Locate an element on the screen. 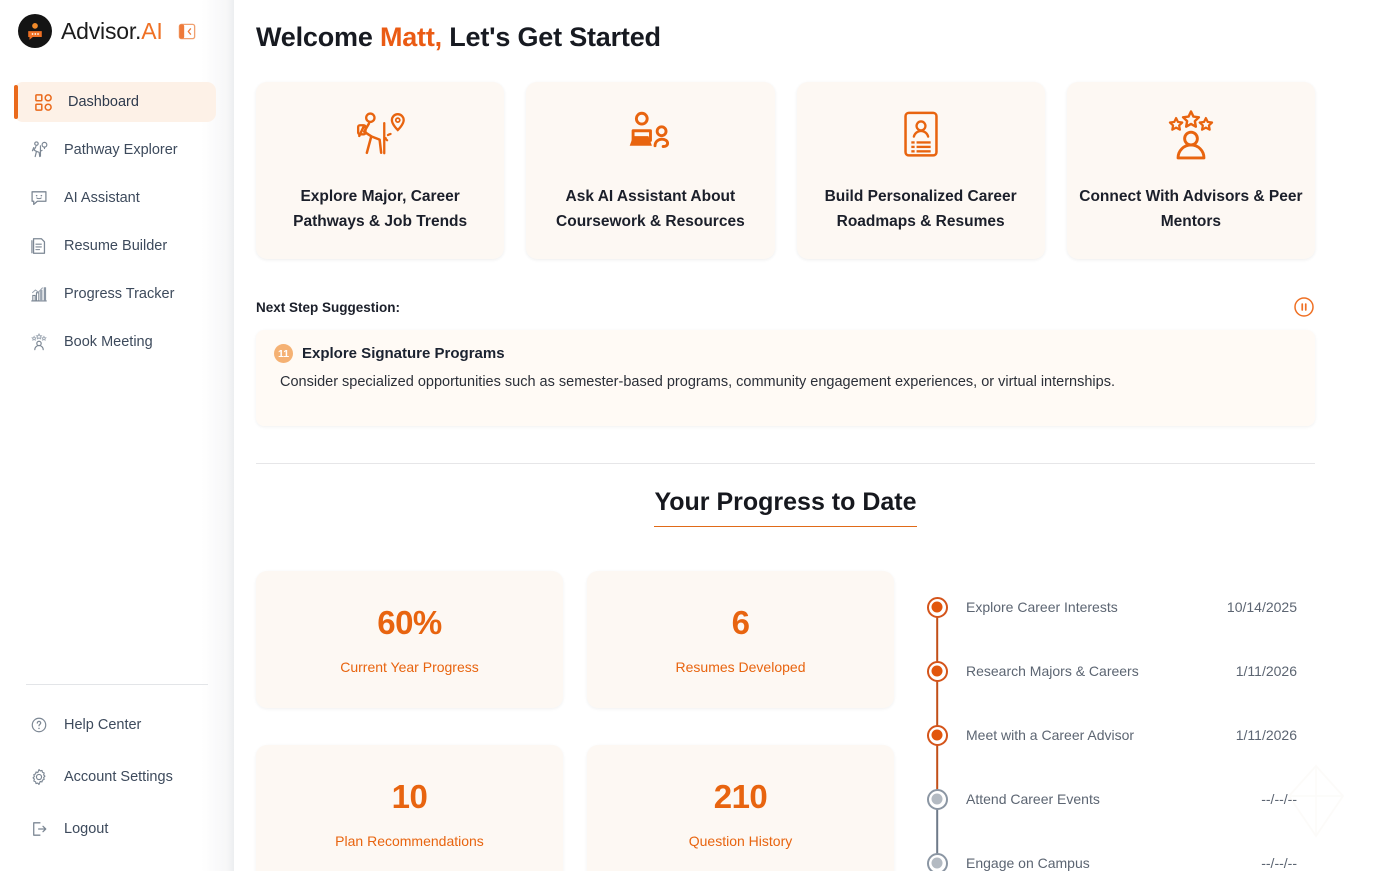 Image resolution: width=1375 pixels, height=871 pixels. sidebar-item-logout: Logout is located at coordinates (115, 829).